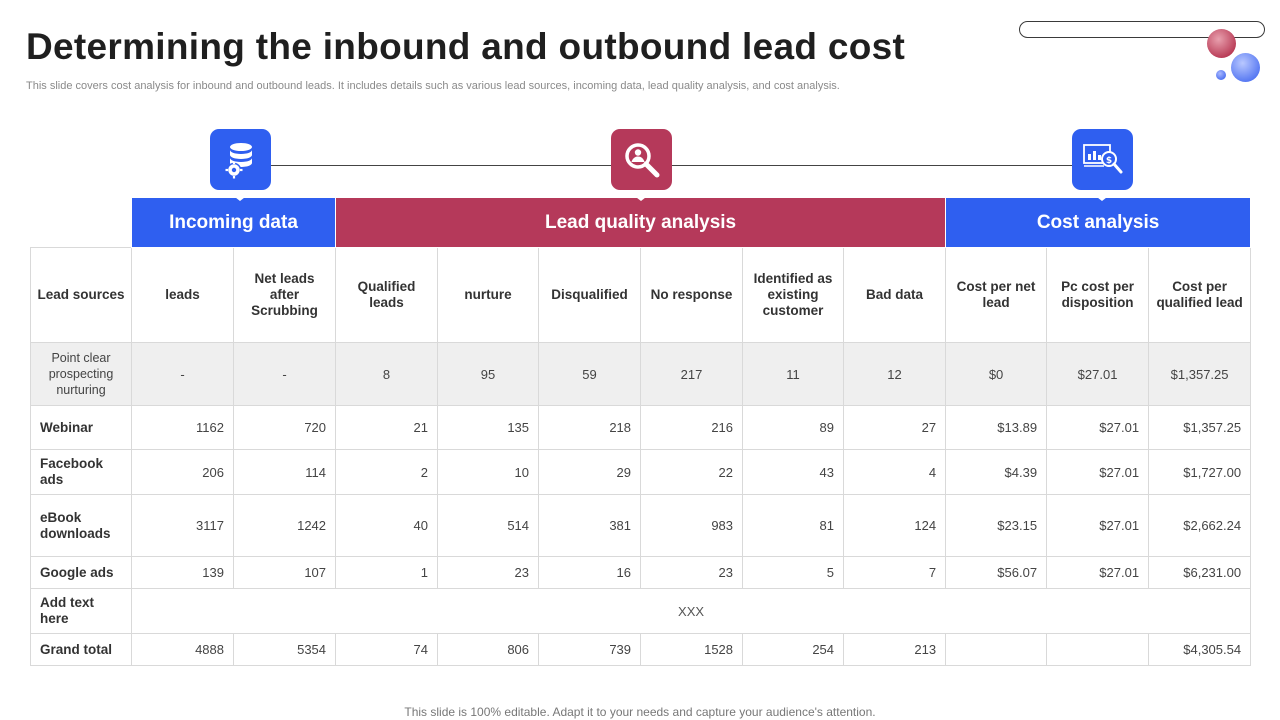 This screenshot has width=1280, height=720. What do you see at coordinates (387, 649) in the screenshot?
I see `table-cell: 74` at bounding box center [387, 649].